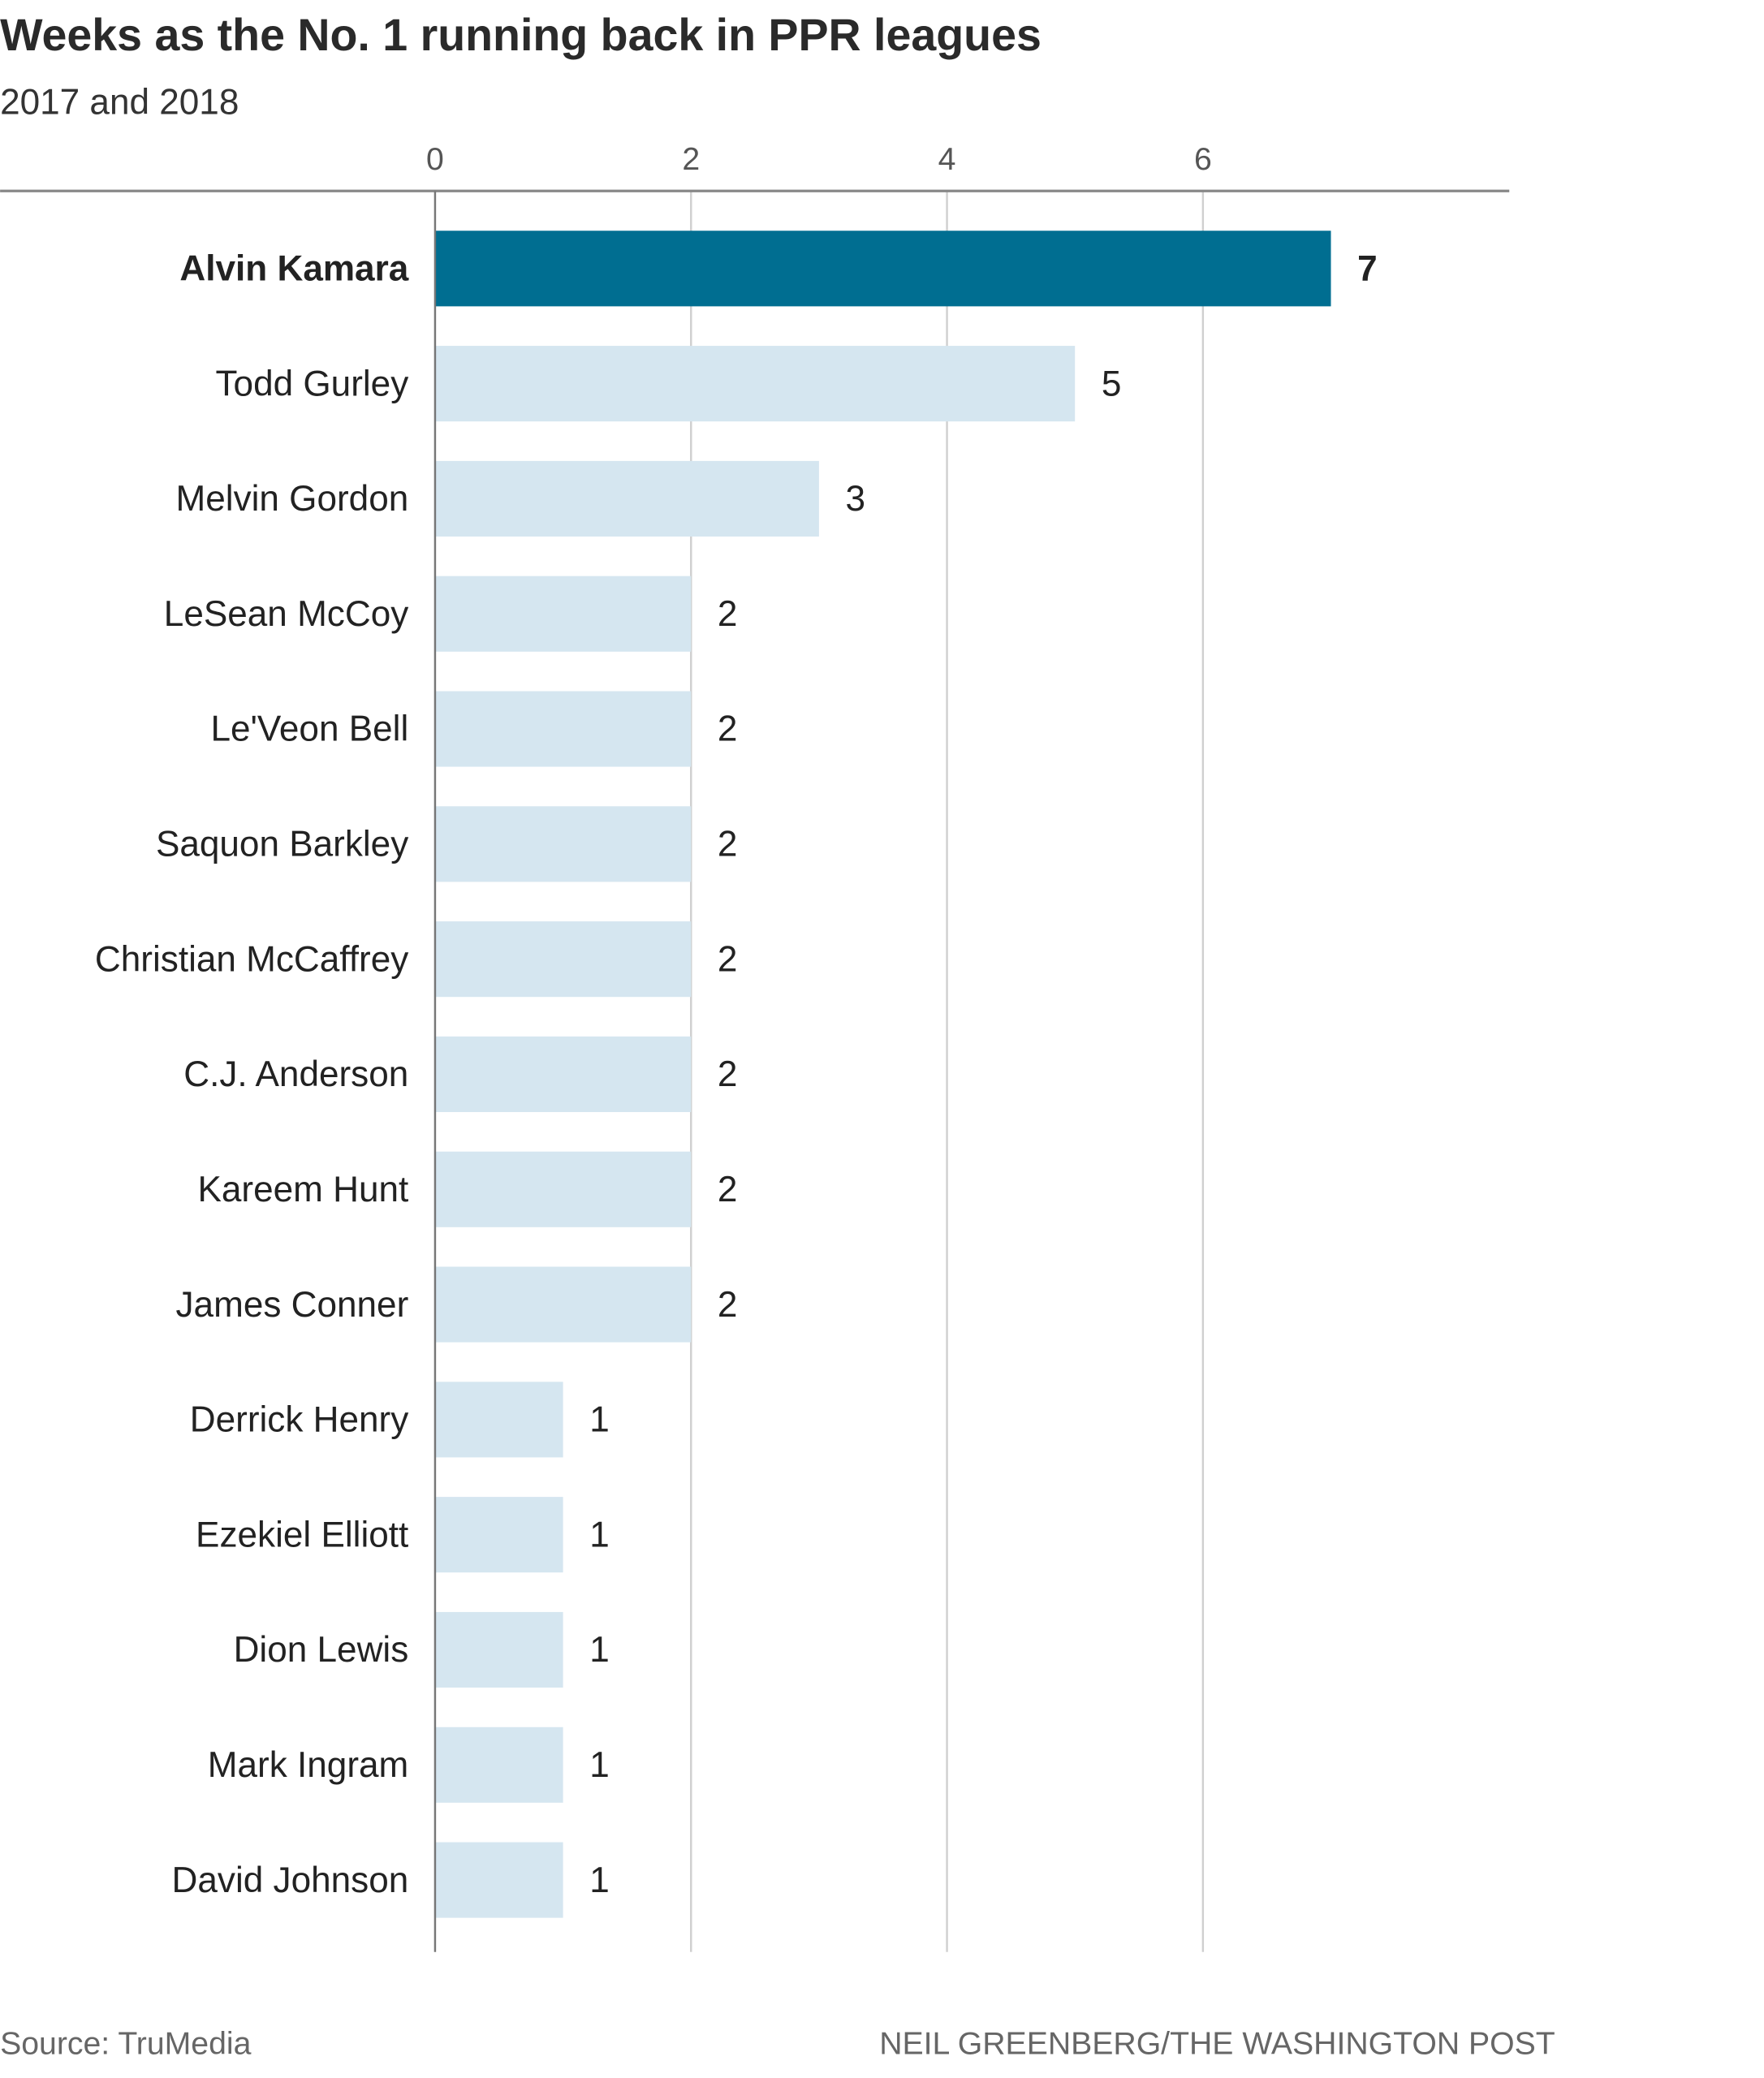 Image resolution: width=1764 pixels, height=2078 pixels. I want to click on category-label: Kareem Hunt, so click(302, 1189).